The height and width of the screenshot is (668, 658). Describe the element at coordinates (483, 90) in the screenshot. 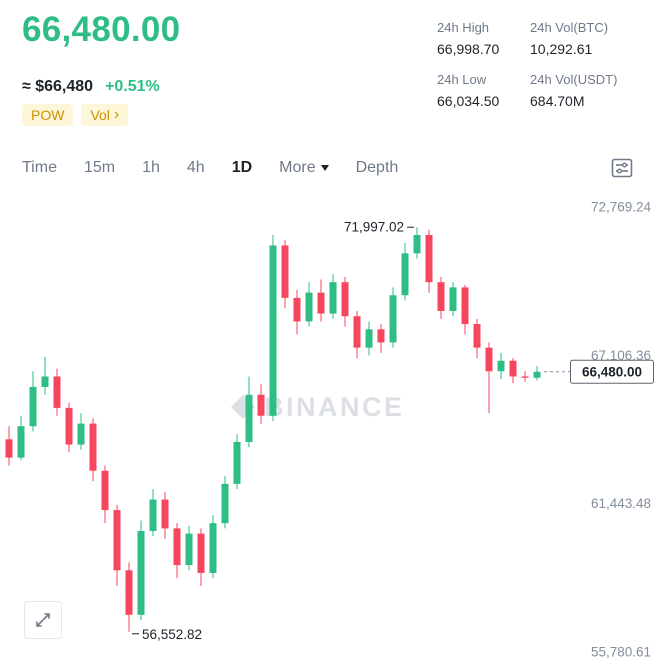

I see `stat-24h-low: 24h Low 66,034.50` at that location.